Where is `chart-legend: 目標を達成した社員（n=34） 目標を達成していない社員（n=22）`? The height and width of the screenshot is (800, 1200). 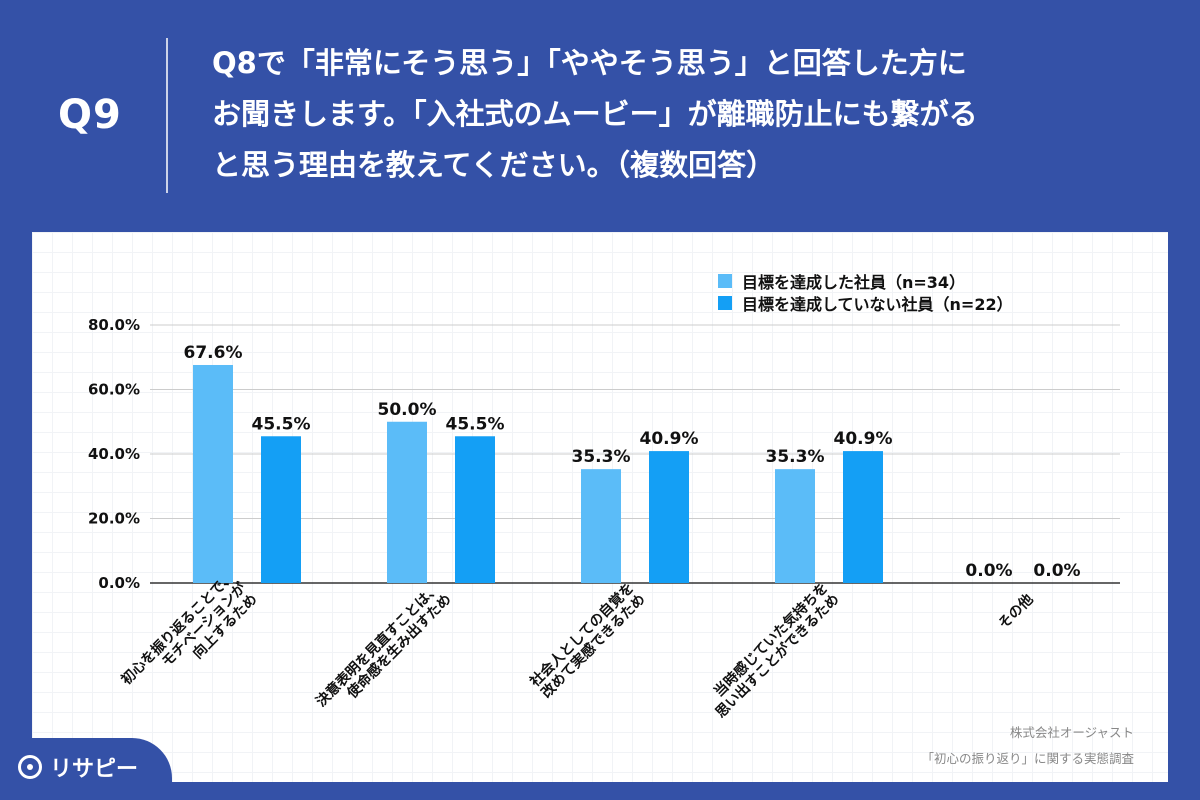 chart-legend: 目標を達成した社員（n=34） 目標を達成していない社員（n=22） is located at coordinates (865, 292).